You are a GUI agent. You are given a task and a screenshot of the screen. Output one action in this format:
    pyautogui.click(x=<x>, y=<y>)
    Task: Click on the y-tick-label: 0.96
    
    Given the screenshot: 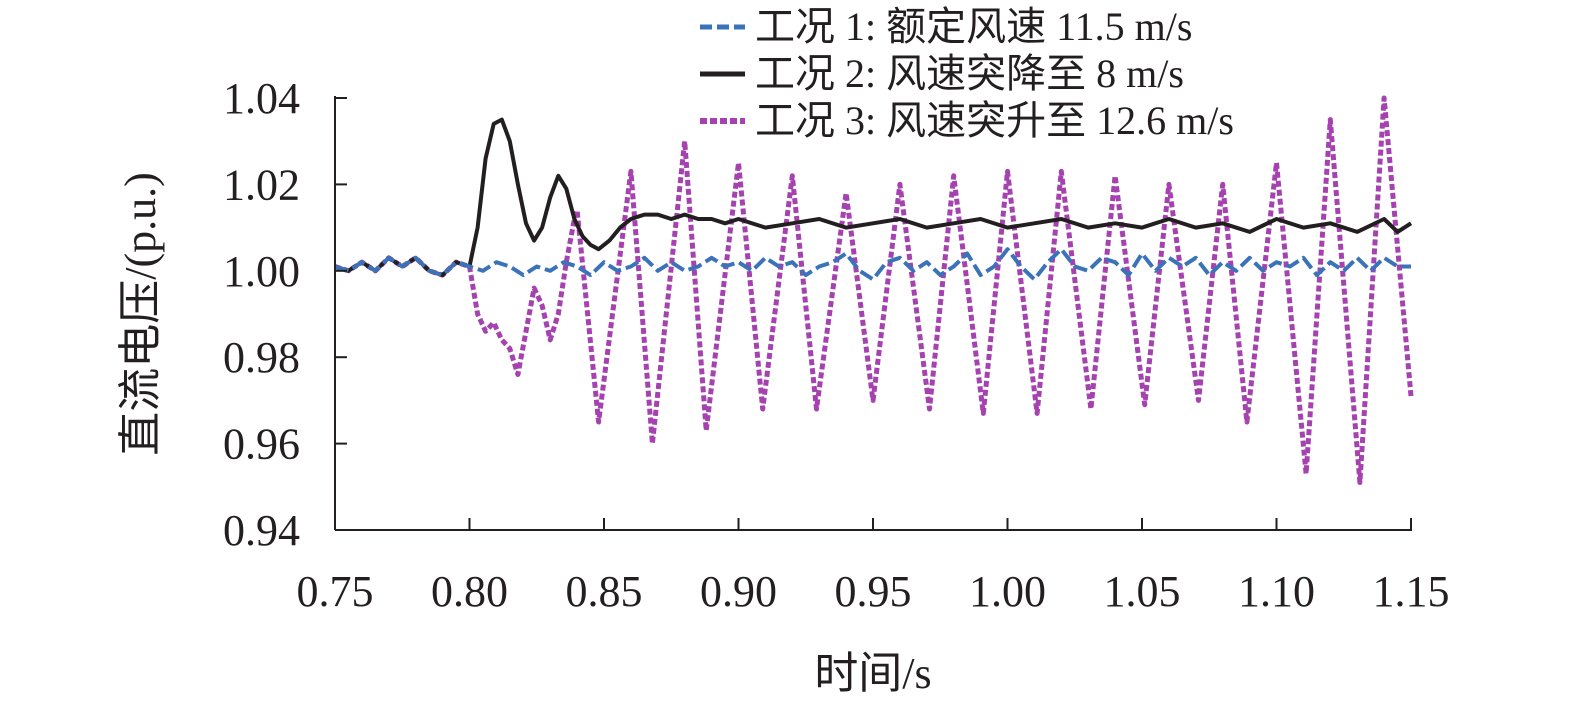 What is the action you would take?
    pyautogui.click(x=261, y=444)
    